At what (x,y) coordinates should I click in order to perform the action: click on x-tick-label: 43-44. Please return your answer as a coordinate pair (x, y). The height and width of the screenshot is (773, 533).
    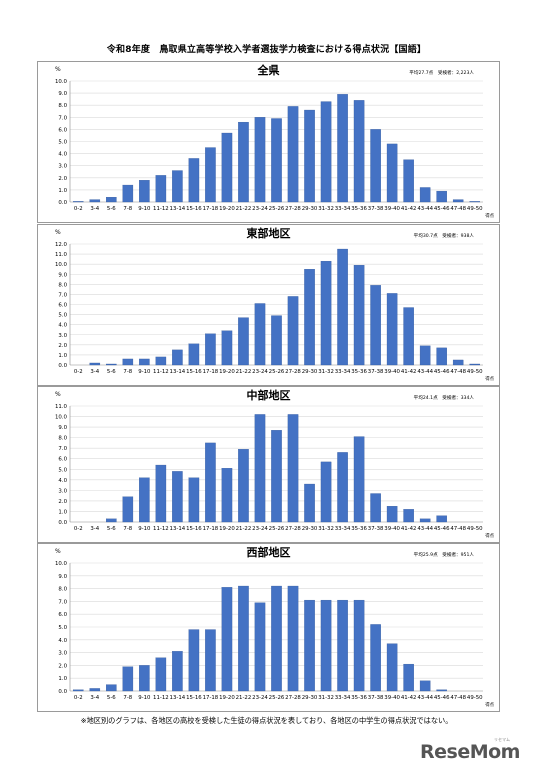
    Looking at the image, I should click on (425, 698).